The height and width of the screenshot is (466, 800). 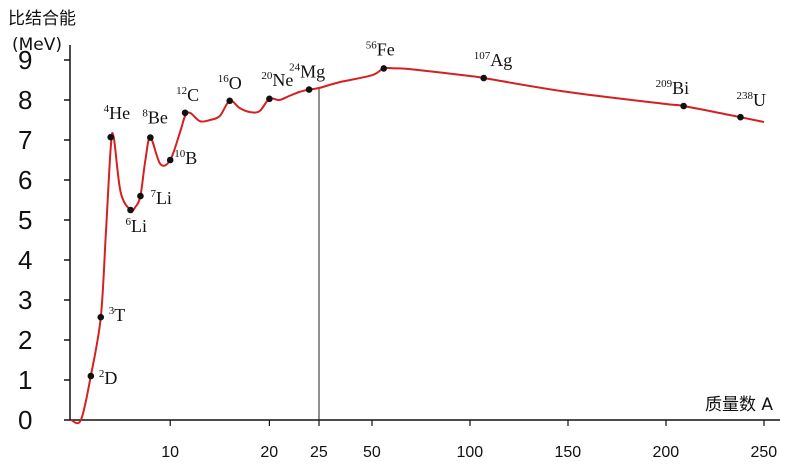 What do you see at coordinates (666, 452) in the screenshot?
I see `x-tick-label: 200` at bounding box center [666, 452].